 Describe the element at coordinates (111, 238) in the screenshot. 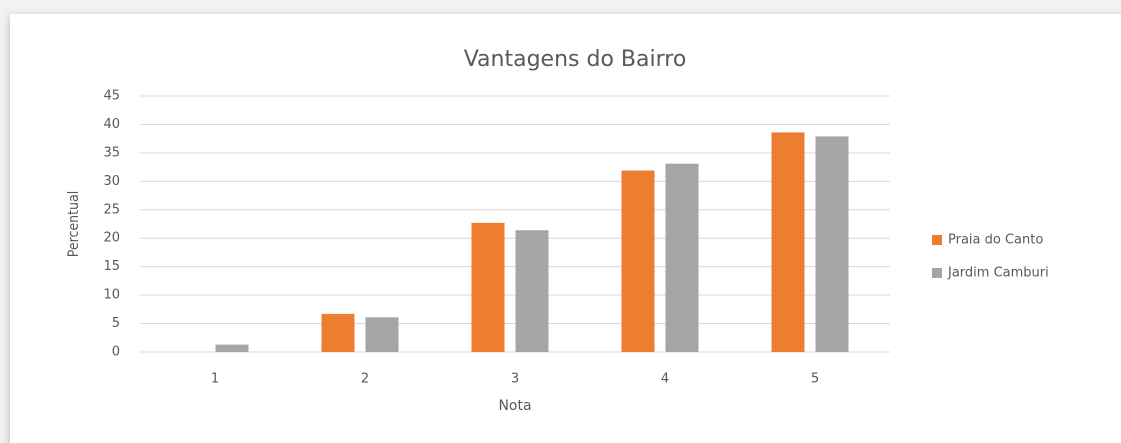

I see `y-tick-label: 20` at that location.